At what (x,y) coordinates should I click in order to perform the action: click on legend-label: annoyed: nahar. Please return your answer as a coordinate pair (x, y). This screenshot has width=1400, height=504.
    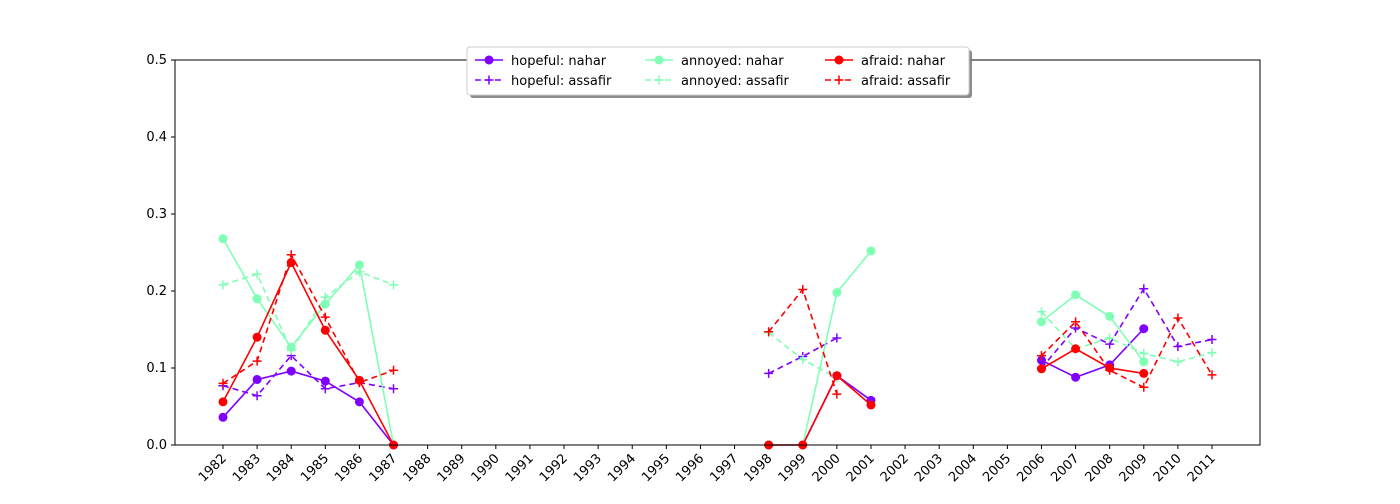
    Looking at the image, I should click on (732, 61).